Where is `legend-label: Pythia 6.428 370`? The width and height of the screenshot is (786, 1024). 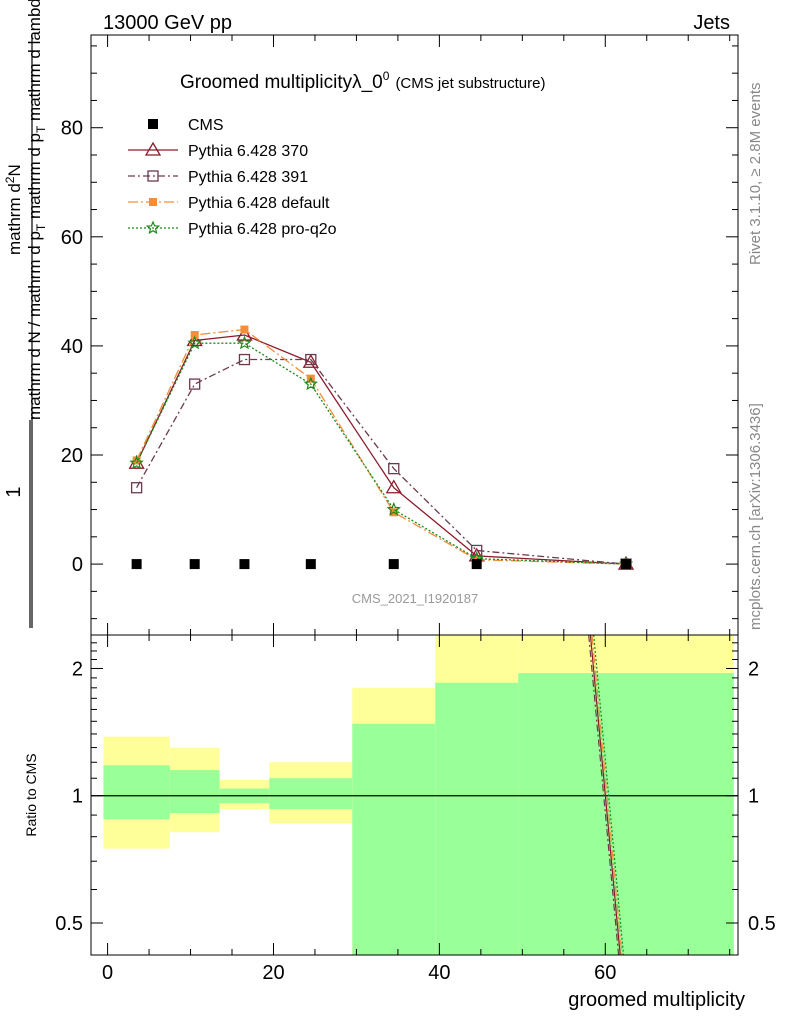
legend-label: Pythia 6.428 370 is located at coordinates (248, 151).